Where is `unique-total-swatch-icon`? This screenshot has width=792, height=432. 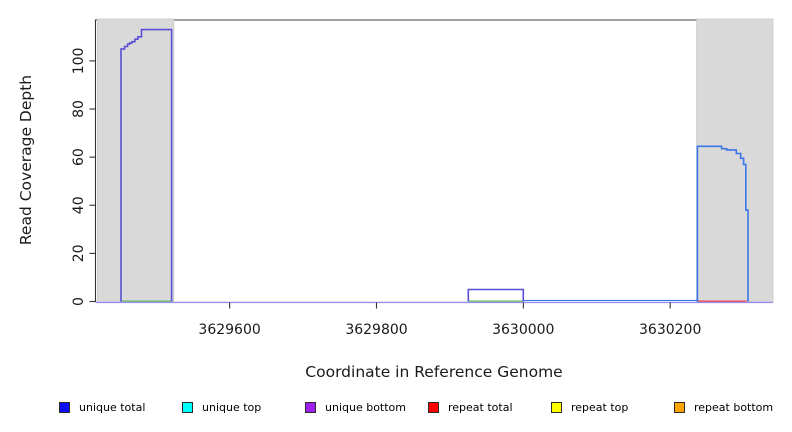
unique-total-swatch-icon is located at coordinates (64, 407).